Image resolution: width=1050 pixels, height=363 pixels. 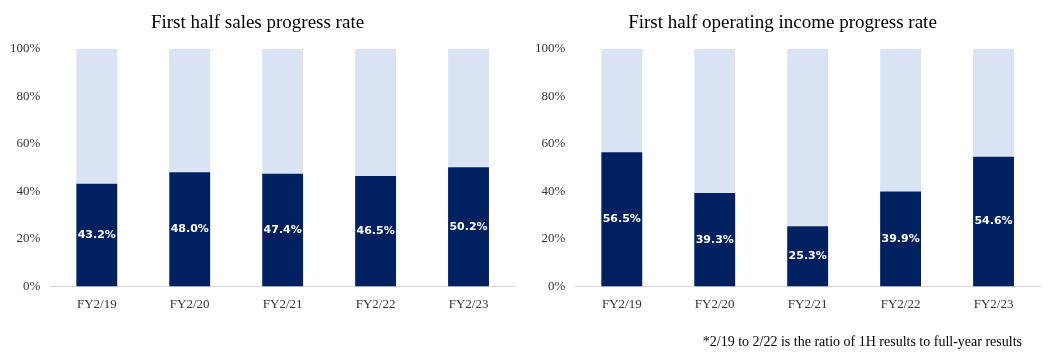 I want to click on data-label: 48.0%, so click(x=189, y=229).